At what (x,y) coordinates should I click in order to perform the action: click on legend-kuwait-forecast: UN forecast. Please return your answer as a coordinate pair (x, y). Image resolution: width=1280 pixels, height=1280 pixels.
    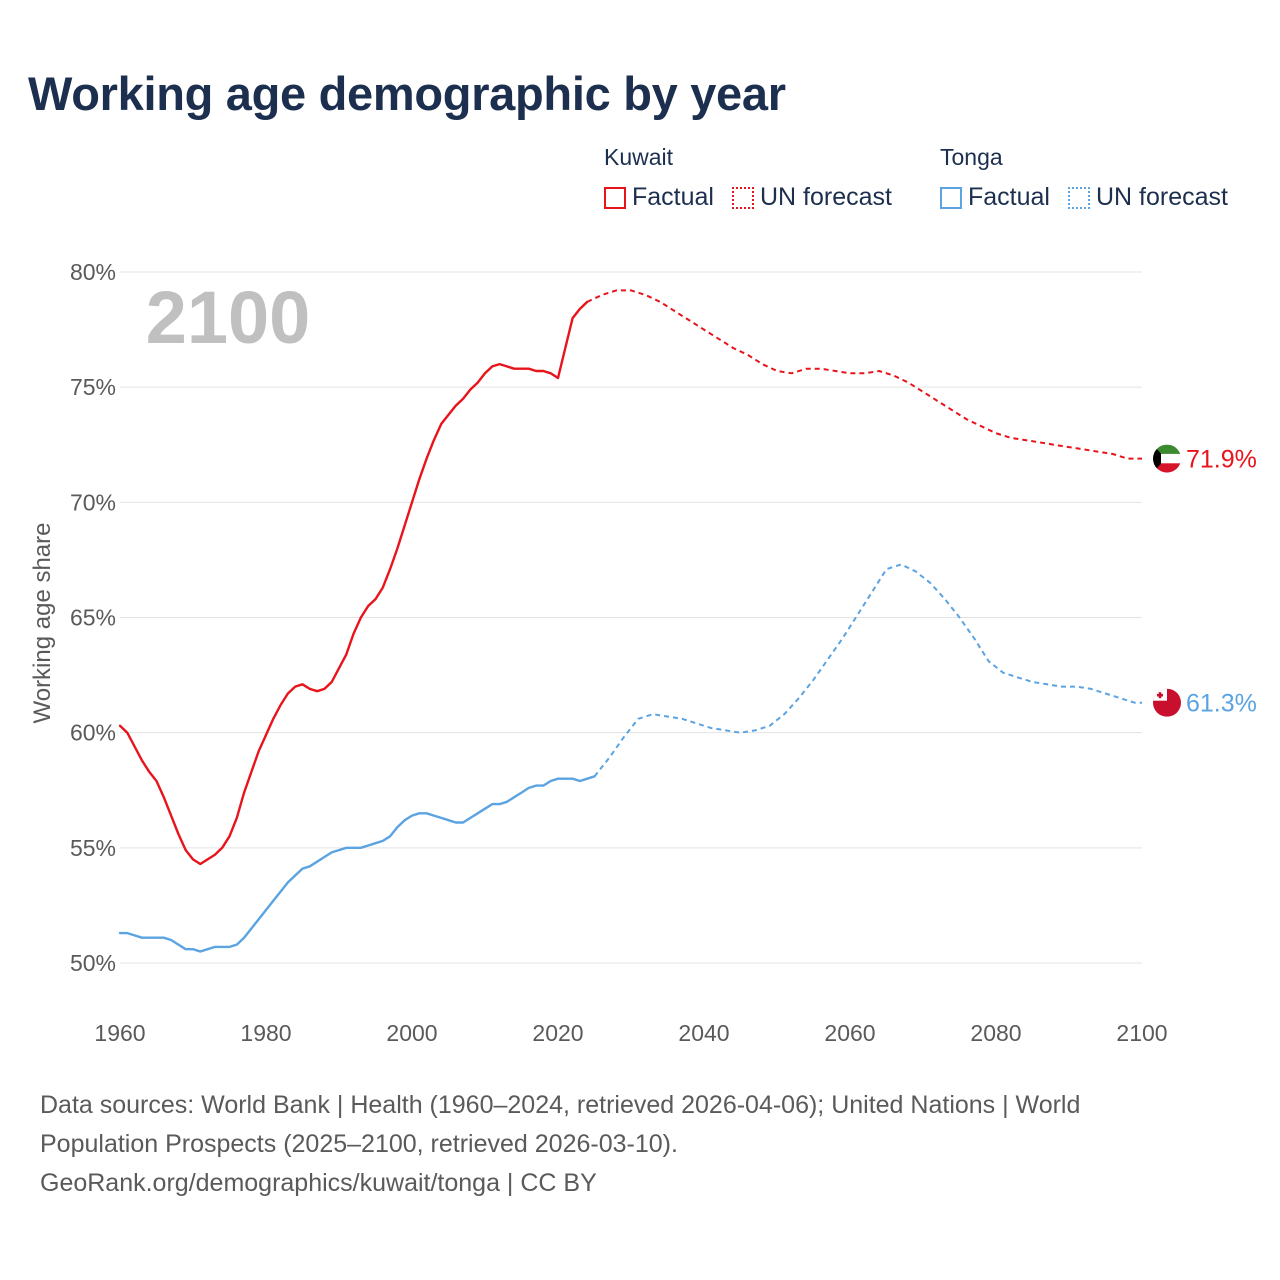
    Looking at the image, I should click on (811, 197).